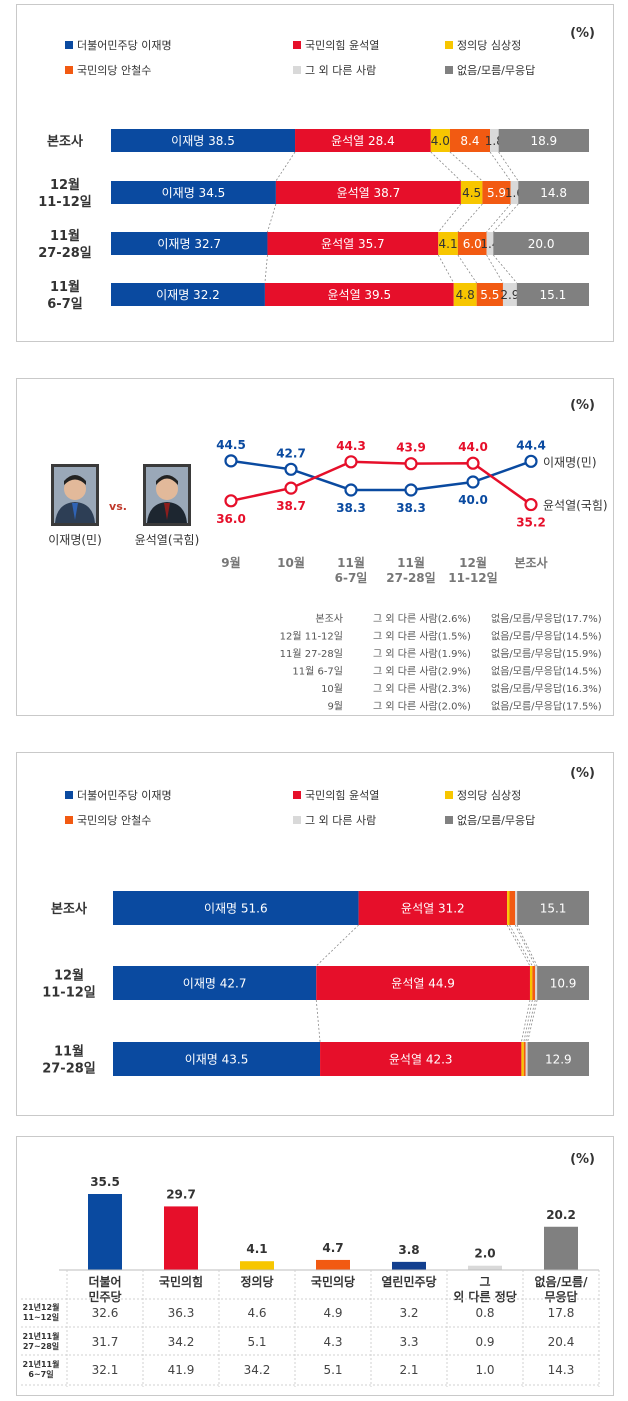 Image resolution: width=628 pixels, height=1401 pixels. What do you see at coordinates (440, 141) in the screenshot?
I see `data-label: 4.0` at bounding box center [440, 141].